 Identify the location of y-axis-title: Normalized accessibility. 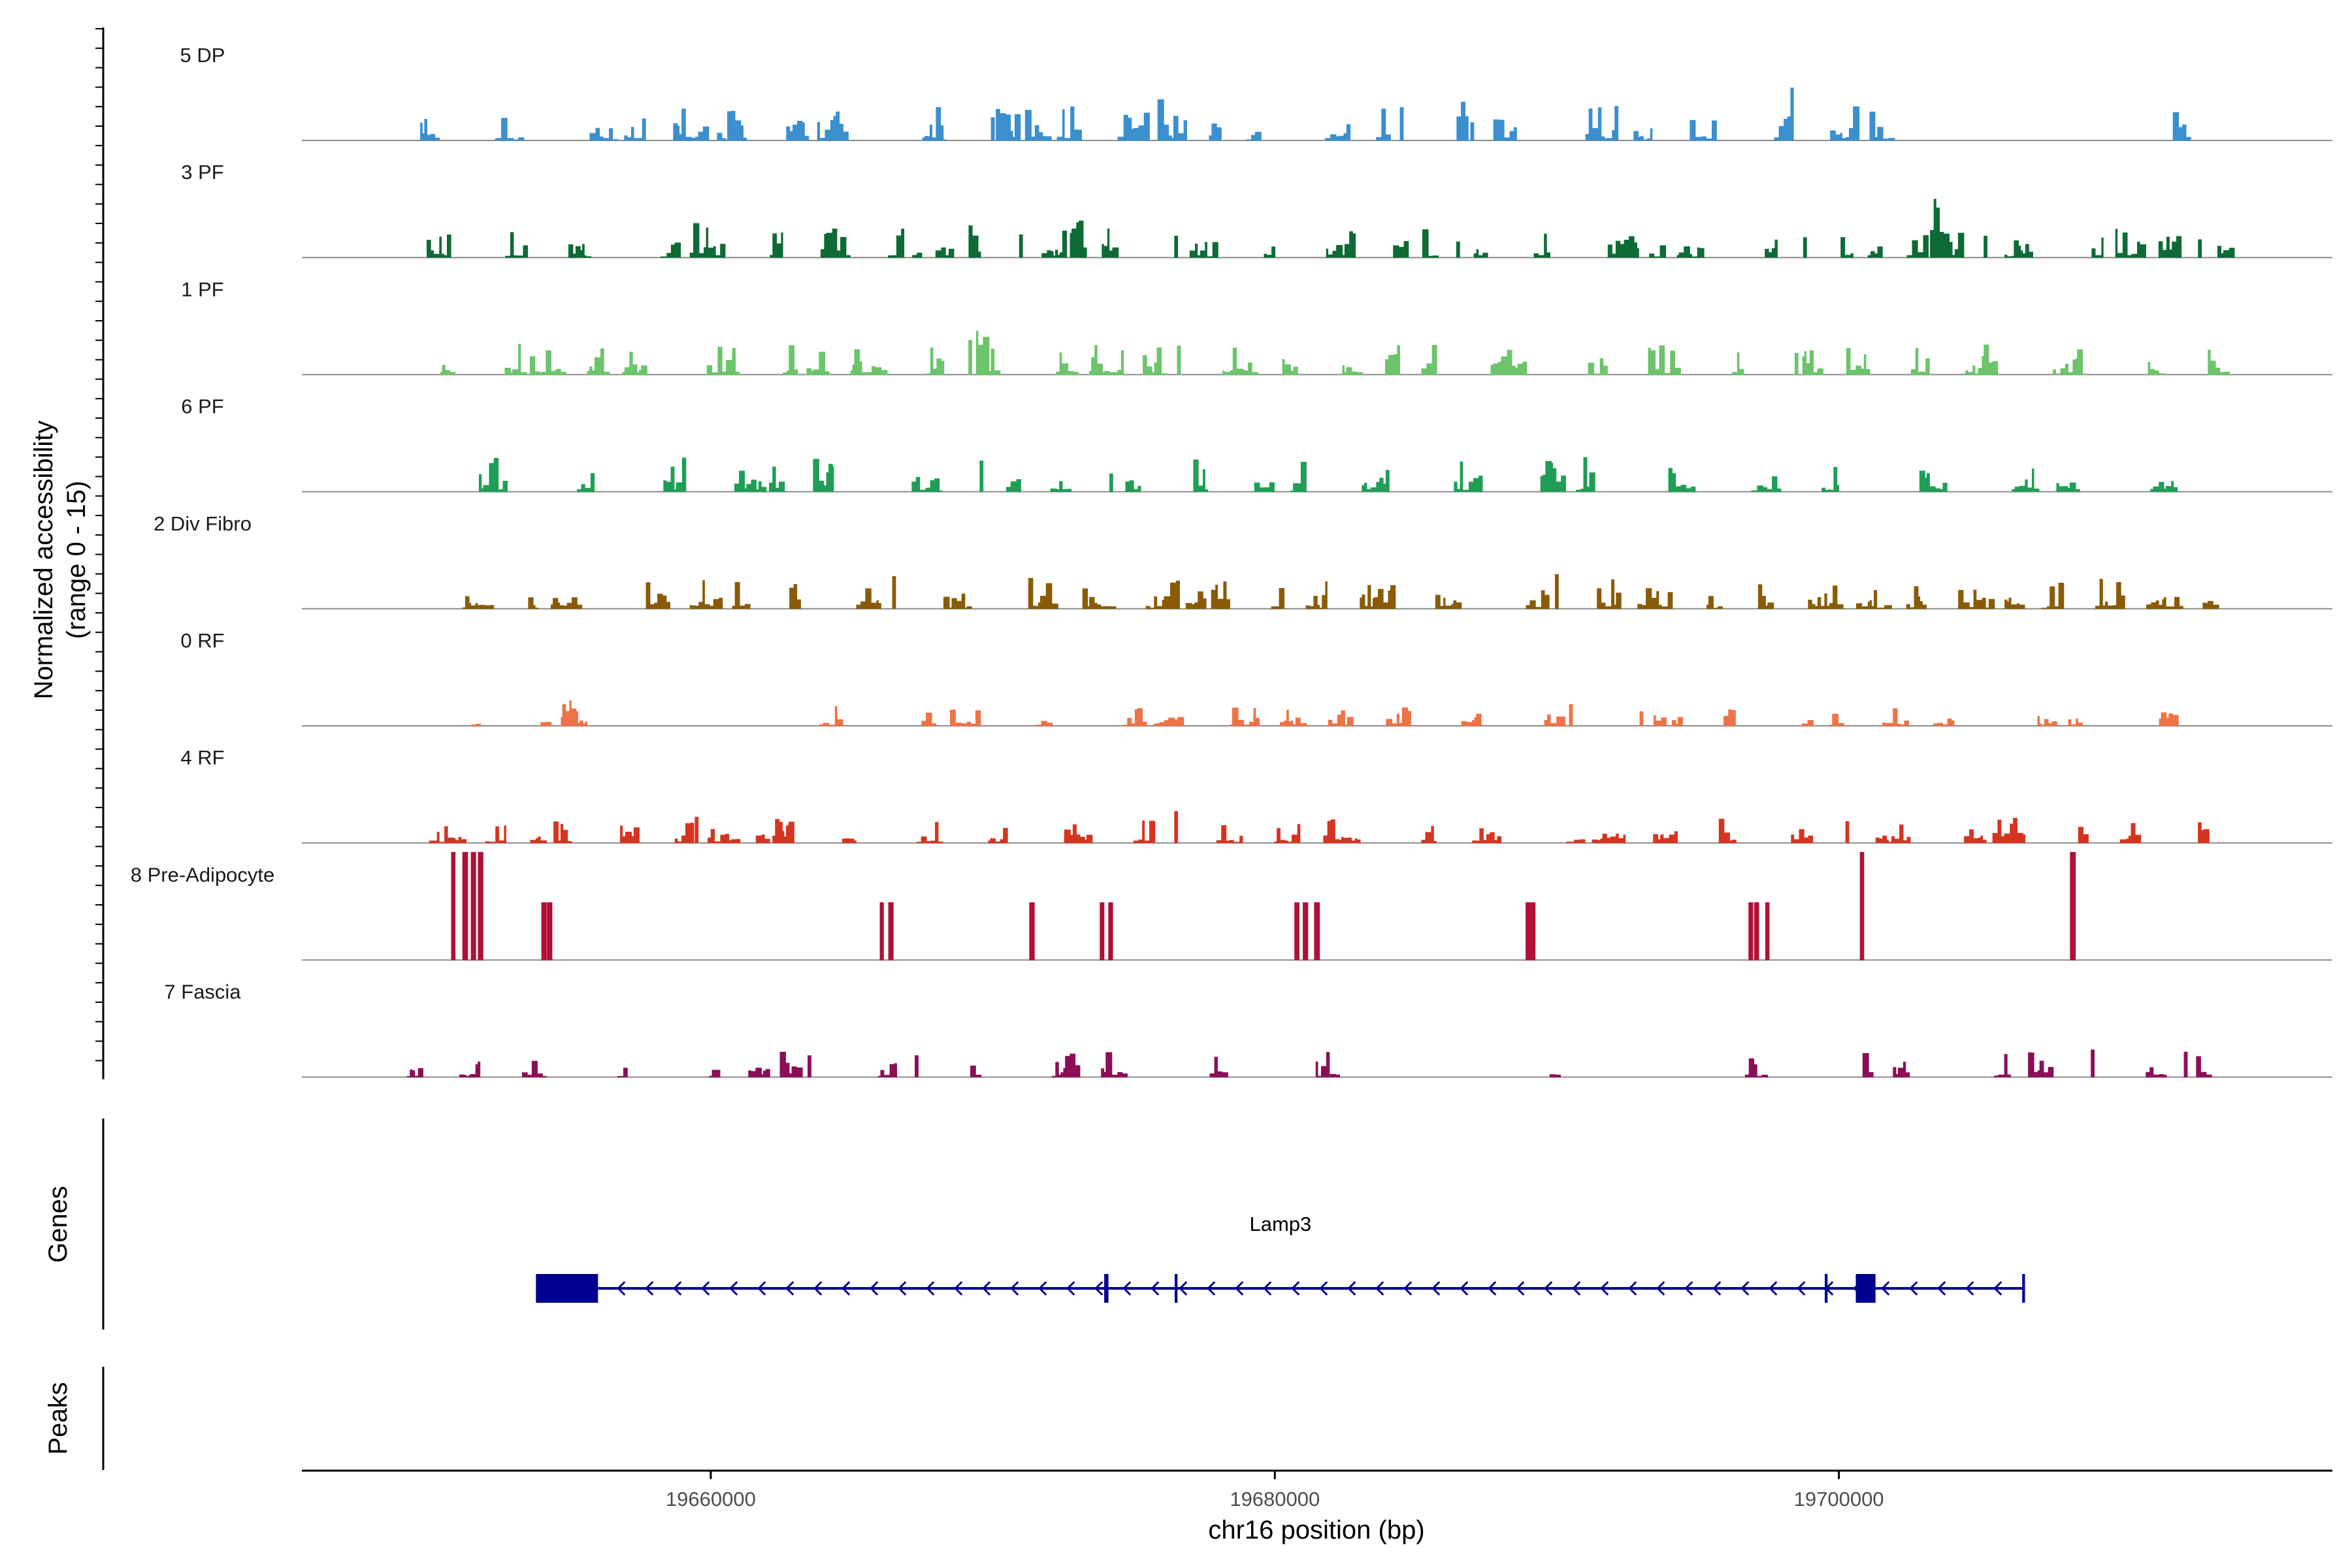
(43, 560).